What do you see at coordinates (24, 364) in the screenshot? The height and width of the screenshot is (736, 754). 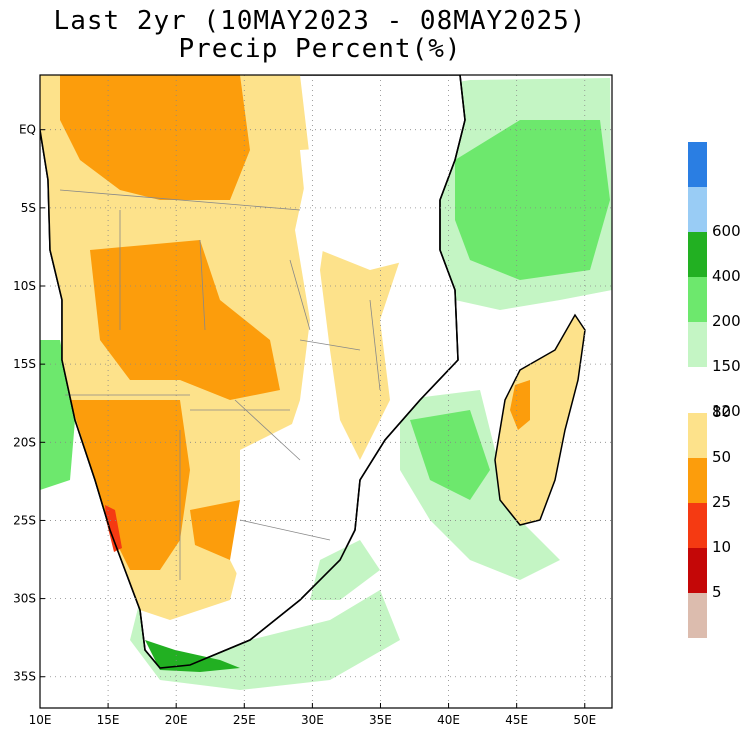 I see `y-tick-label: 15S` at bounding box center [24, 364].